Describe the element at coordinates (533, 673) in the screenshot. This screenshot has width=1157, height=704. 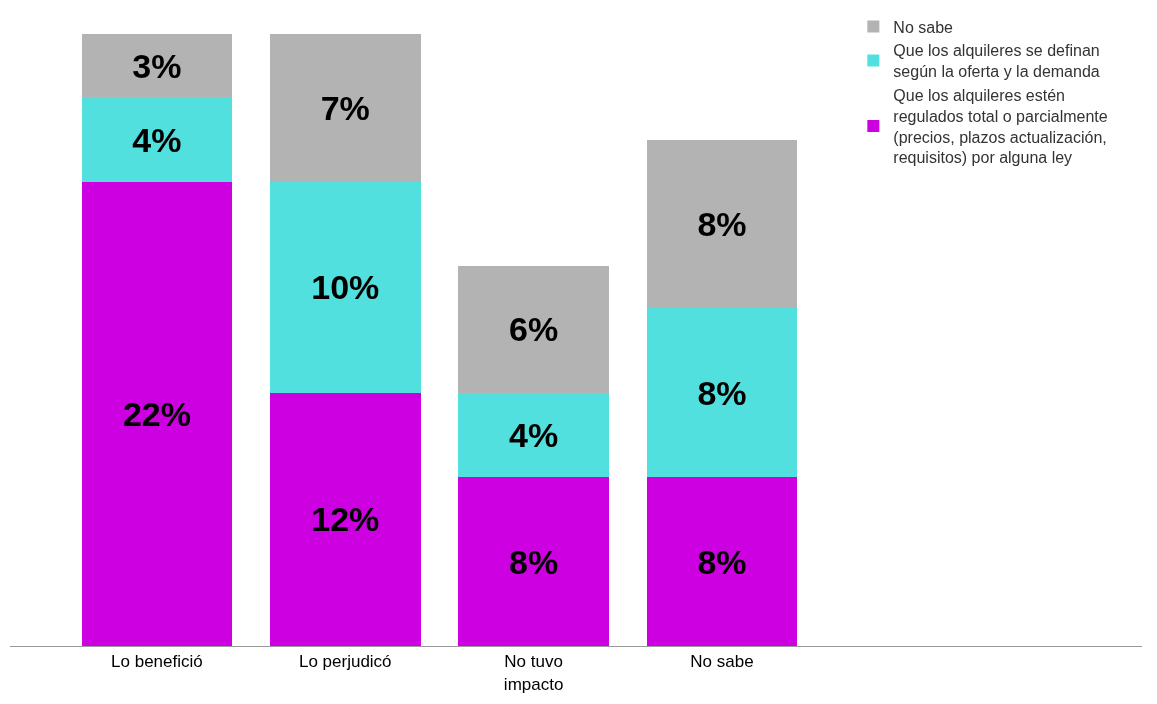
I see `x-tick-label: No tuvo impacto` at that location.